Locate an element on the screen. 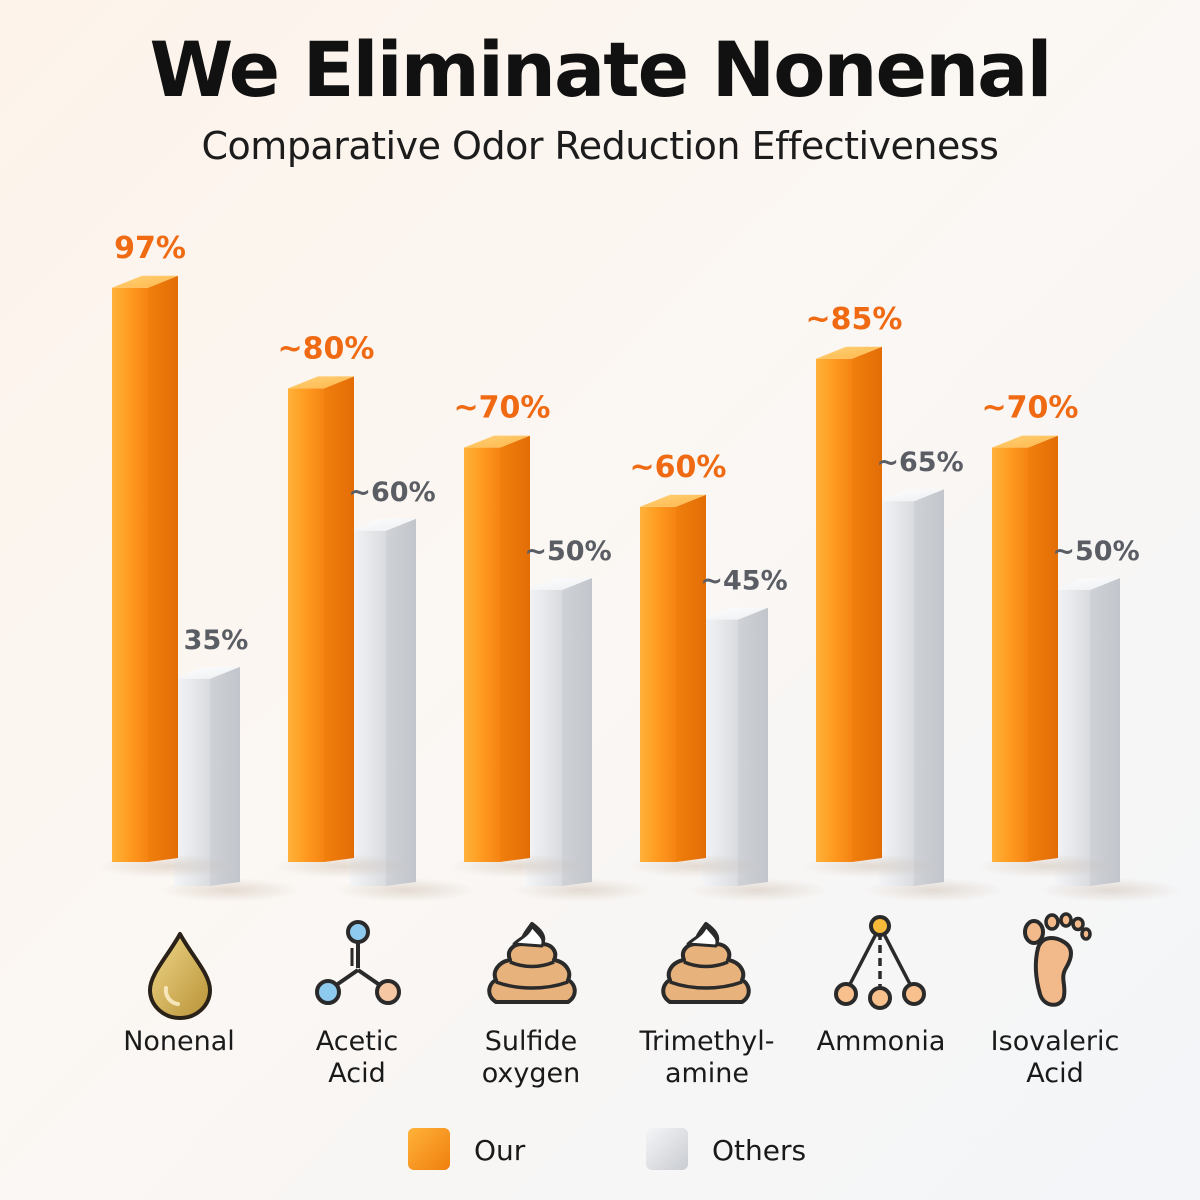  data-label-others-sulfide-oxygen: ~50% is located at coordinates (567, 551).